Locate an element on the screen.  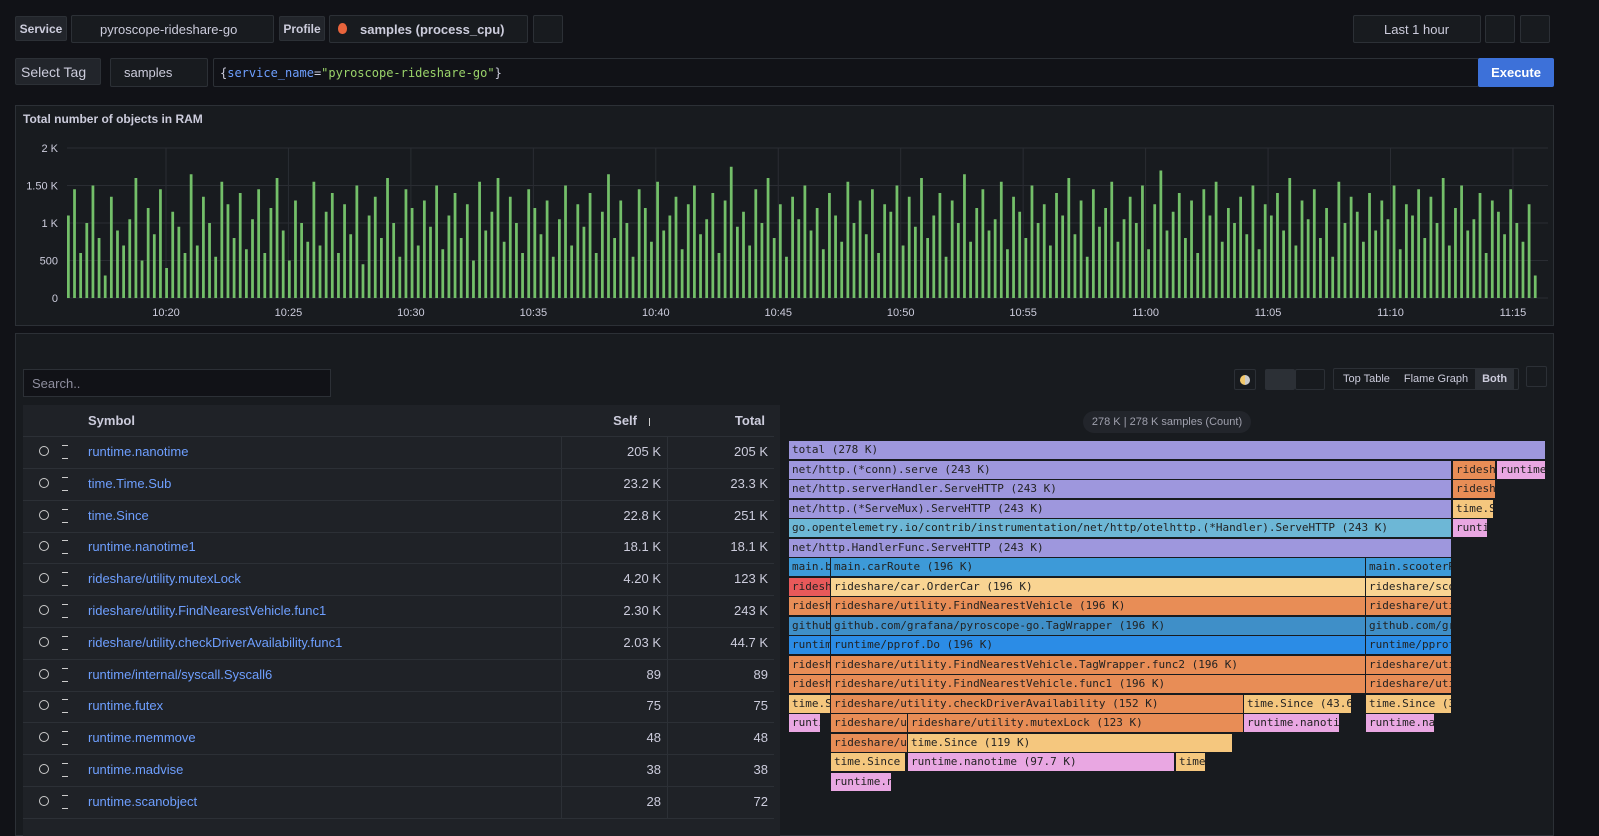
flame-frame: runtime.nanotime (97.7 K) is located at coordinates (1041, 762).